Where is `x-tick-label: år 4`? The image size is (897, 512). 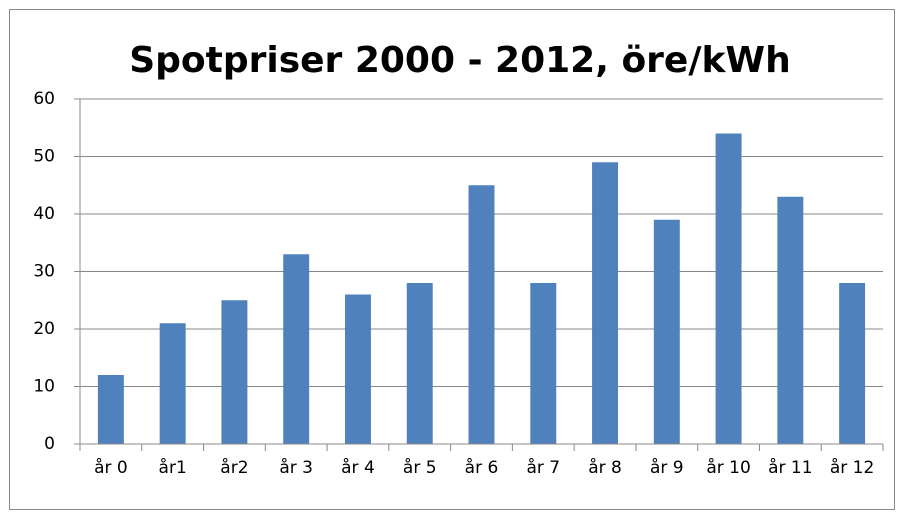
x-tick-label: år 4 is located at coordinates (358, 467).